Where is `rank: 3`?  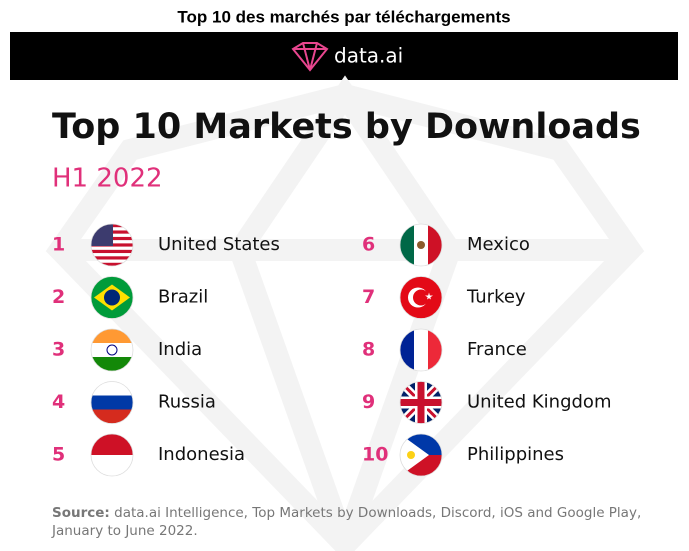
rank: 3 is located at coordinates (58, 350).